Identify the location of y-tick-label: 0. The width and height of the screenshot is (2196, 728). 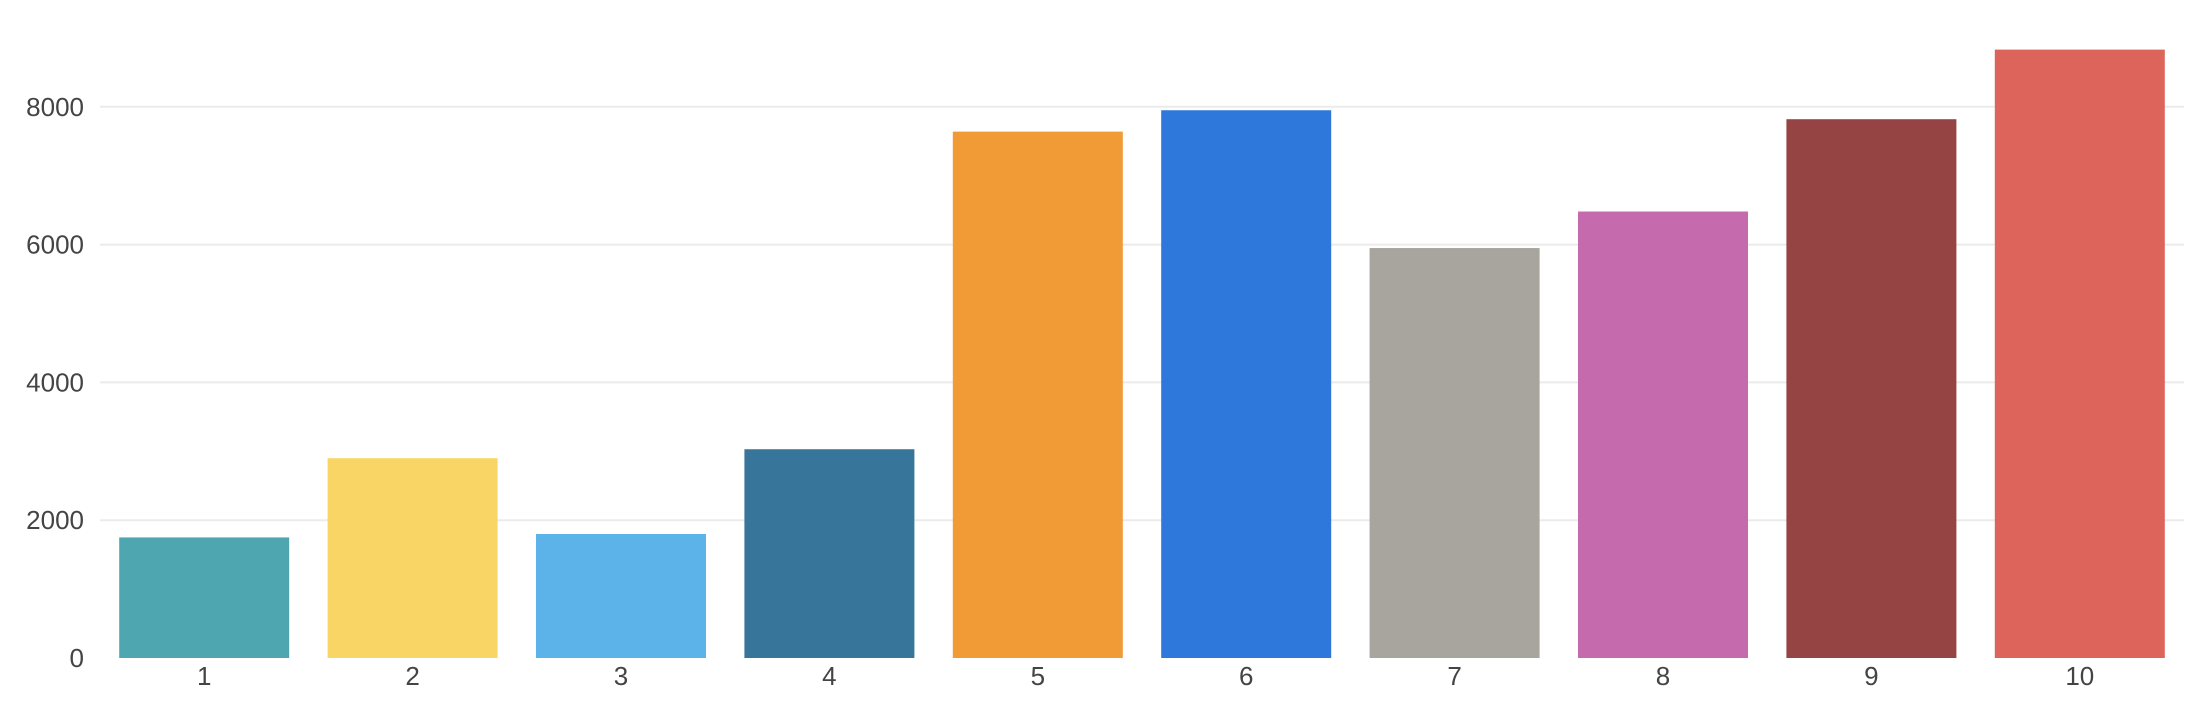
(77, 658).